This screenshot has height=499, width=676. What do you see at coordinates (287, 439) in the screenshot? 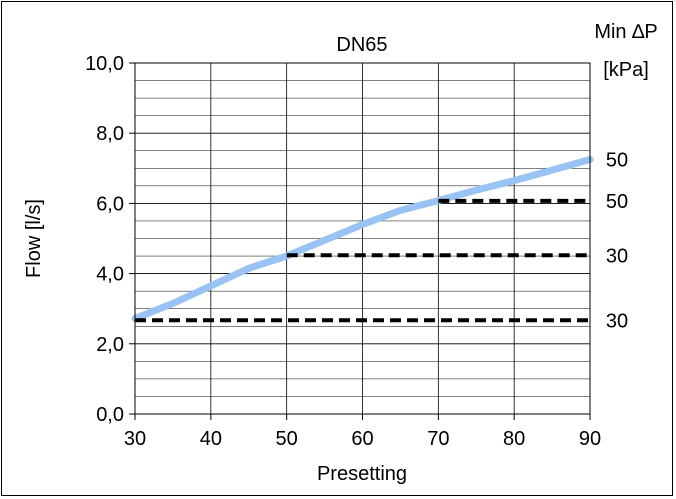
I see `x-tick-label: 50` at bounding box center [287, 439].